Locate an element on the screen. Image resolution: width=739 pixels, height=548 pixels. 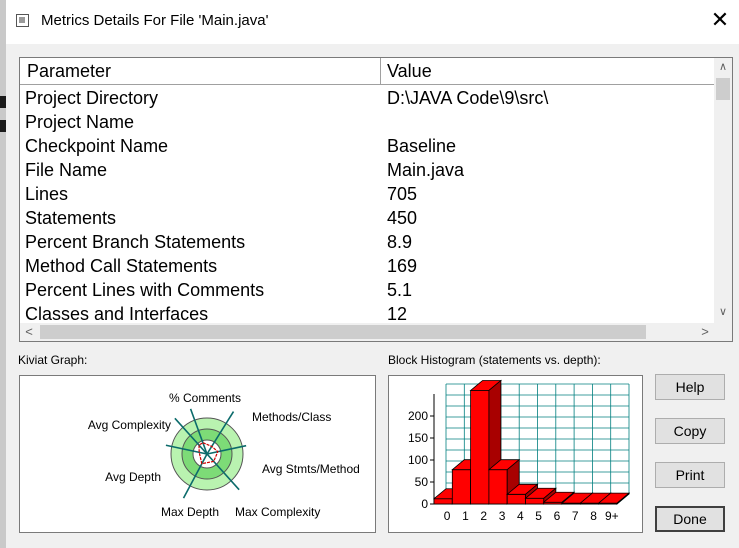
x-tick-label: 3 is located at coordinates (502, 516).